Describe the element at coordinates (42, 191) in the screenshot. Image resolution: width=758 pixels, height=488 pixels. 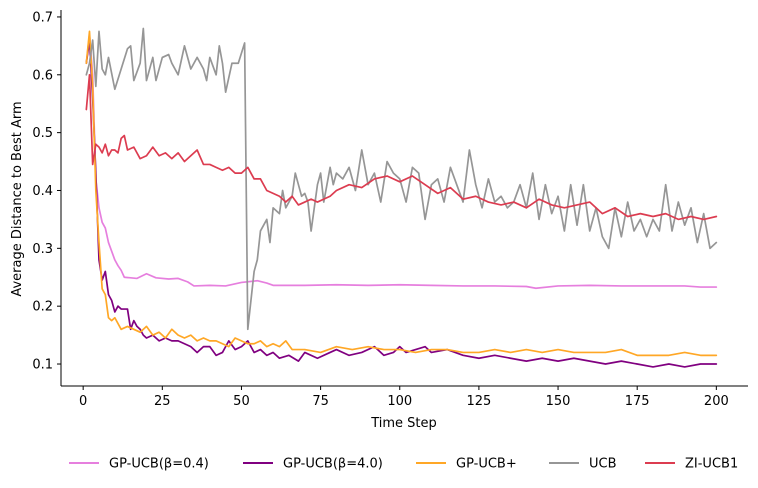
I see `y-tick-label: 0.4` at that location.